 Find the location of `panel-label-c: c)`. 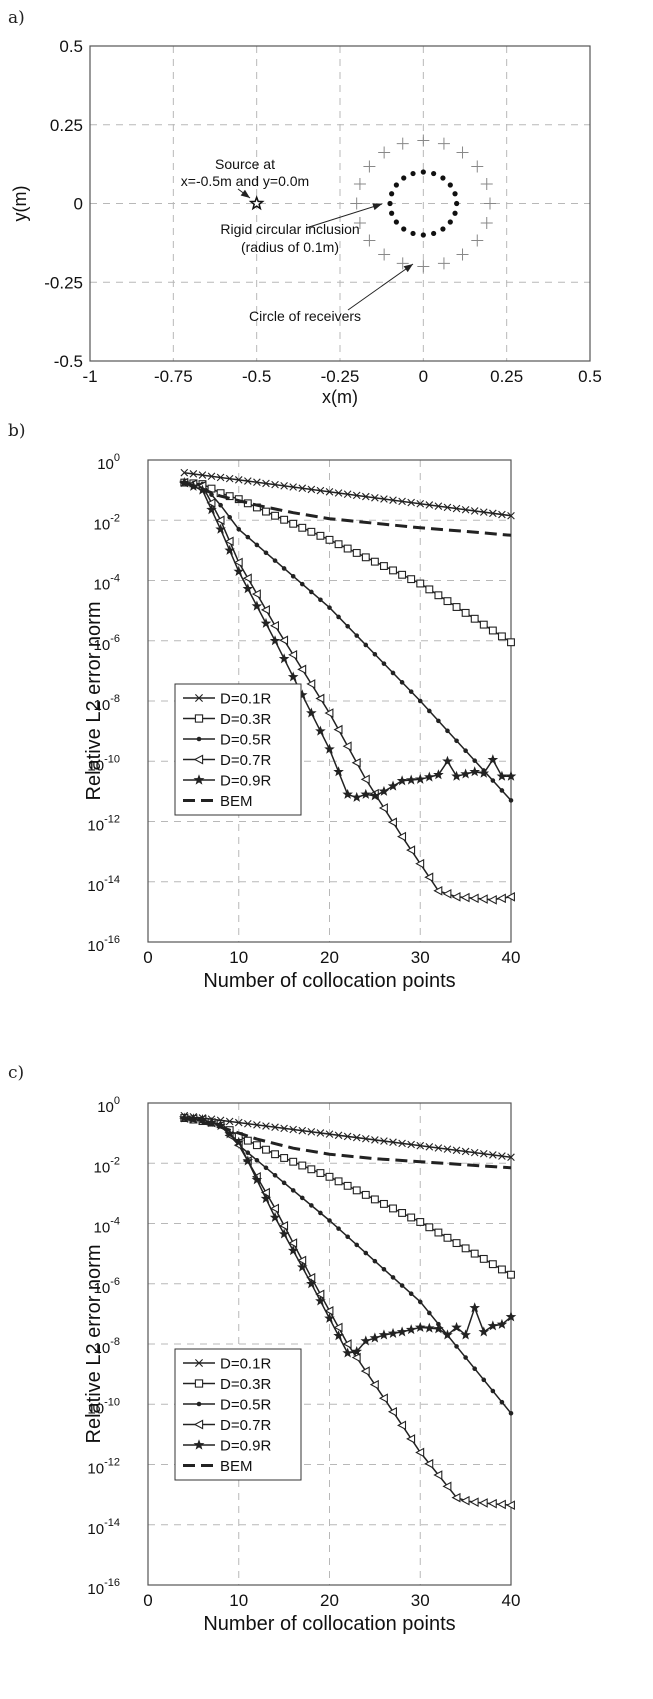

panel-label-c: c) is located at coordinates (16, 1073).